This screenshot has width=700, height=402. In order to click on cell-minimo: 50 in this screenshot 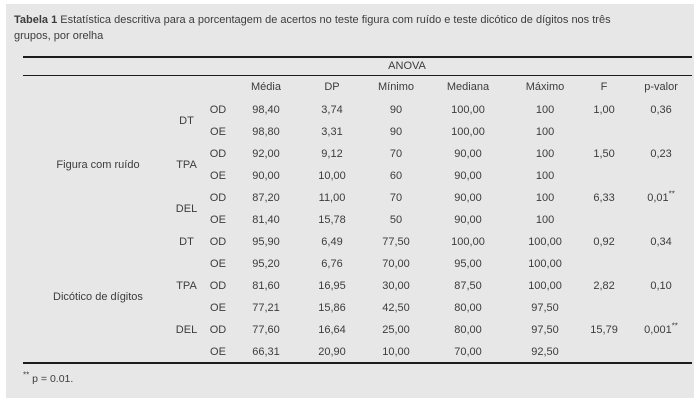, I will do `click(396, 220)`.